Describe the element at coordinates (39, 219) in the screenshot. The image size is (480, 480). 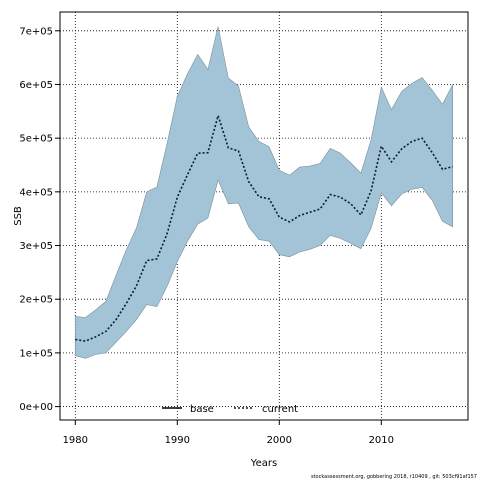
I see `y-axis: 0e+00 1e+05 2e+05 3e+05 4e+05 5e+05 6e+05 7e+05` at that location.